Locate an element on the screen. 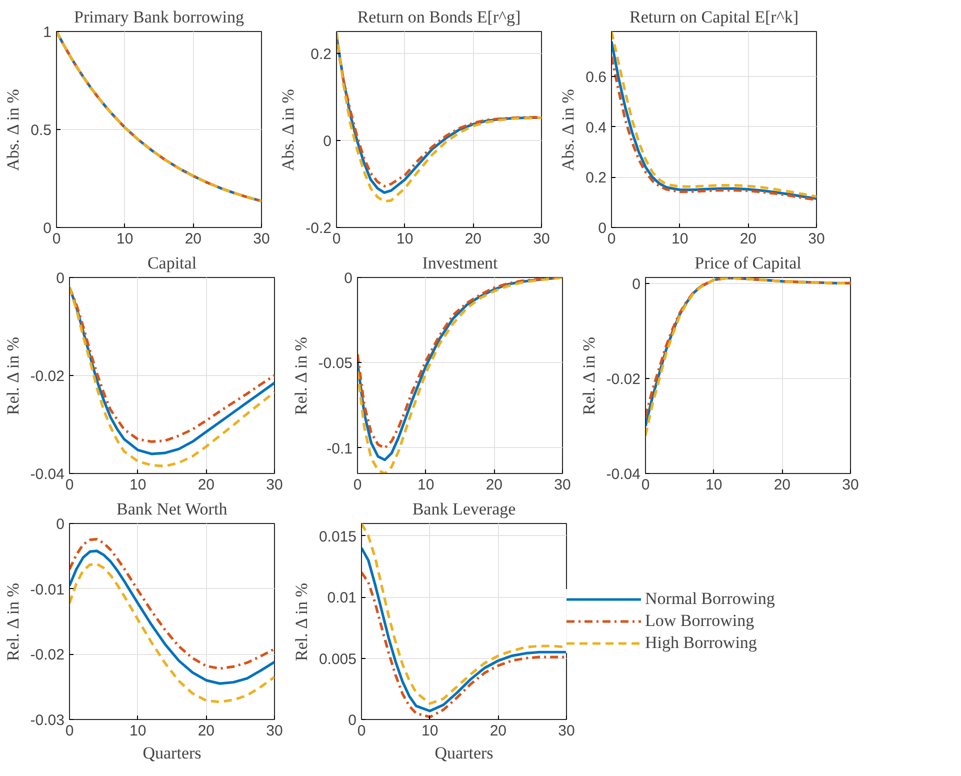 Image resolution: width=961 pixels, height=776 pixels. chart-title: Return on Bonds E[r^g] is located at coordinates (439, 17).